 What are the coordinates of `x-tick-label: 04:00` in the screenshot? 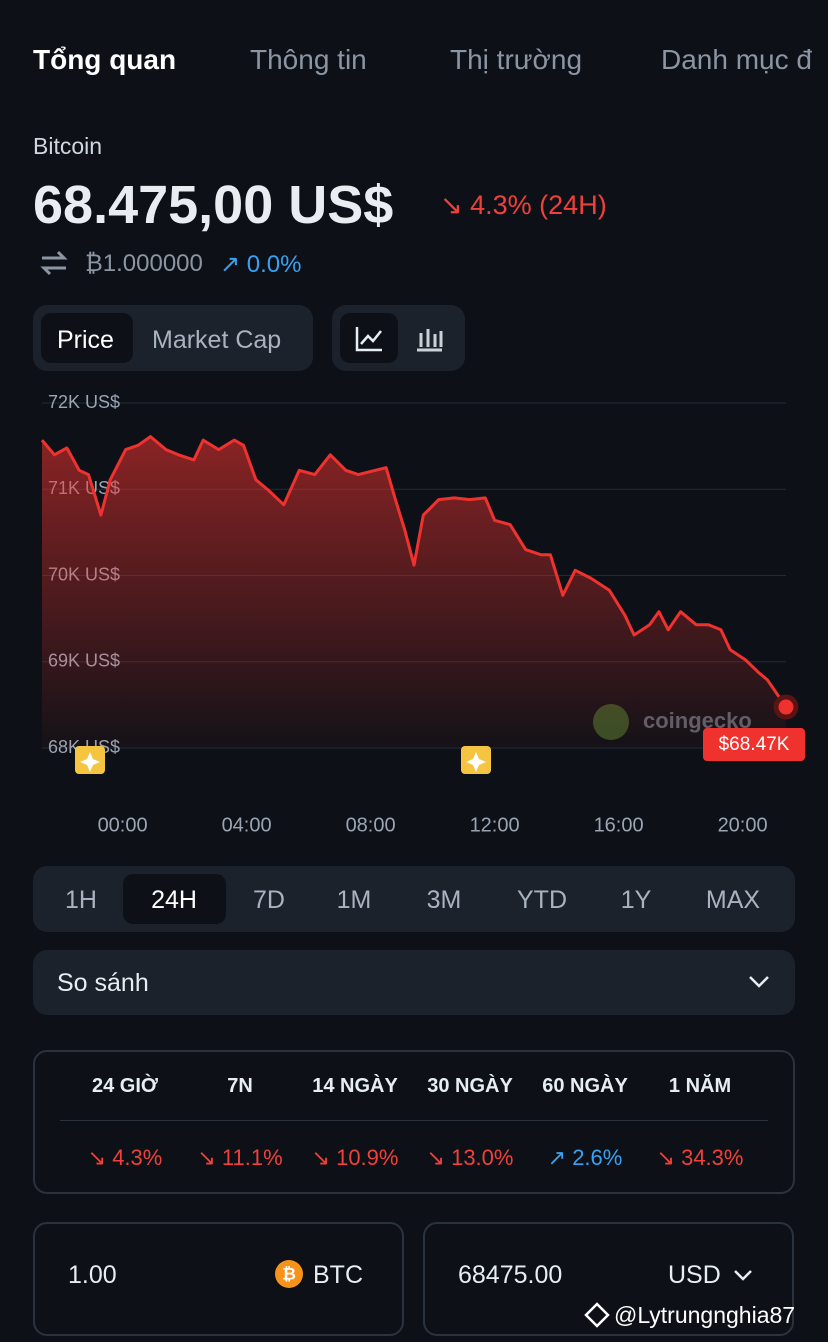 It's located at (247, 825).